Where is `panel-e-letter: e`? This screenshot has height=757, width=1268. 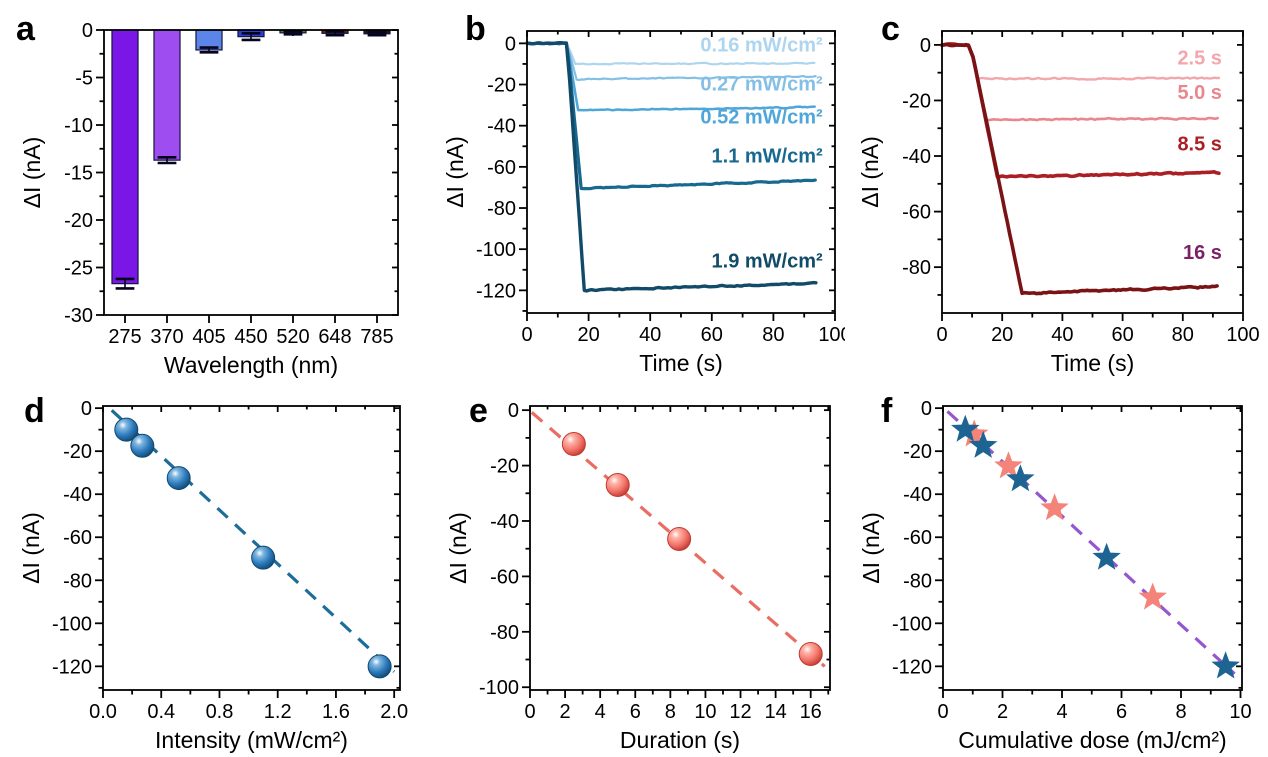
panel-e-letter: e is located at coordinates (478, 411).